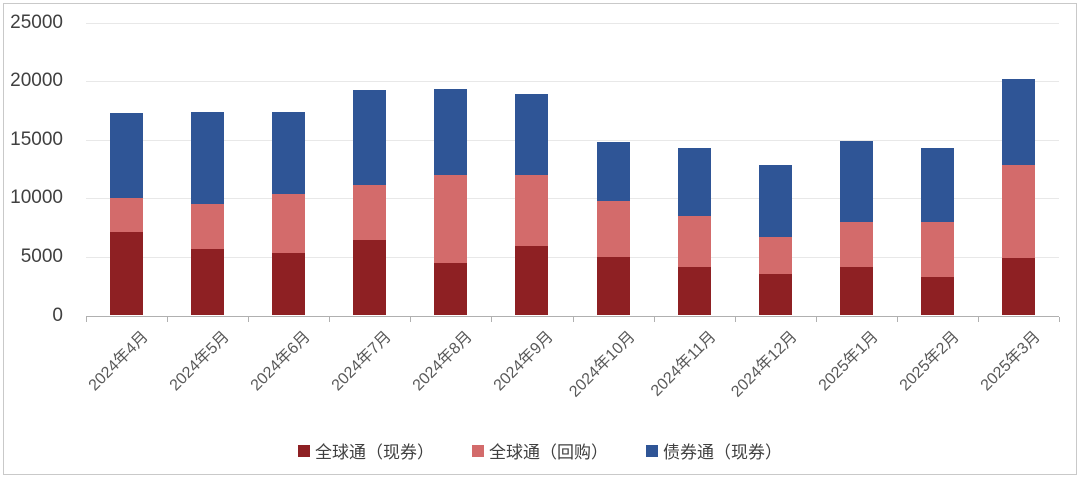 The width and height of the screenshot is (1080, 479). I want to click on x-axis-label: 2024年10月, so click(602, 364).